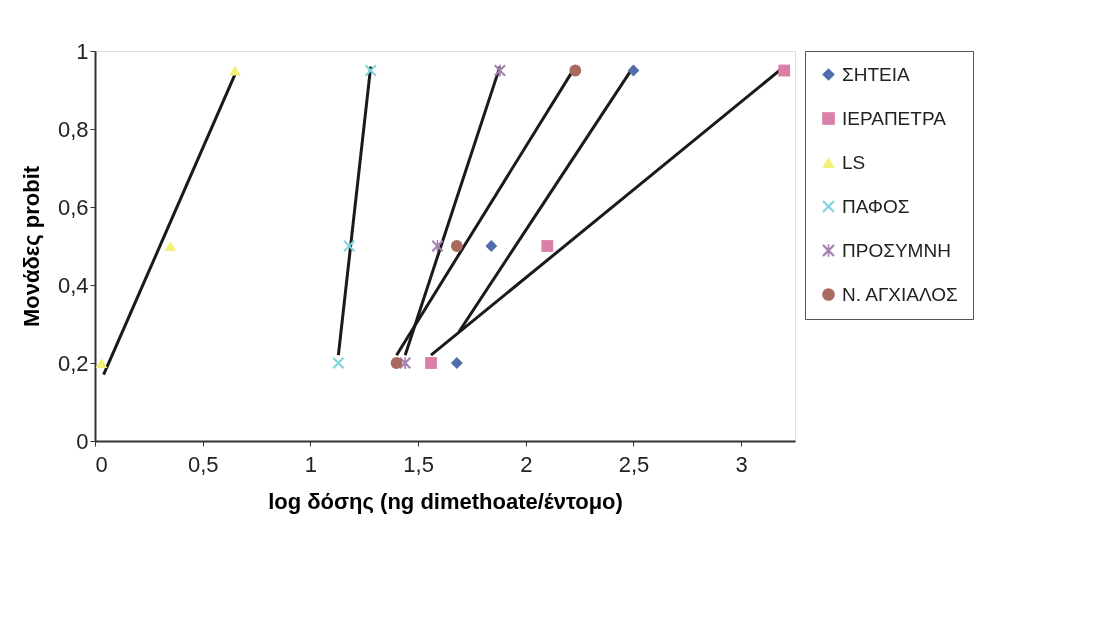  I want to click on y-tick-label: 0,4, so click(73, 285).